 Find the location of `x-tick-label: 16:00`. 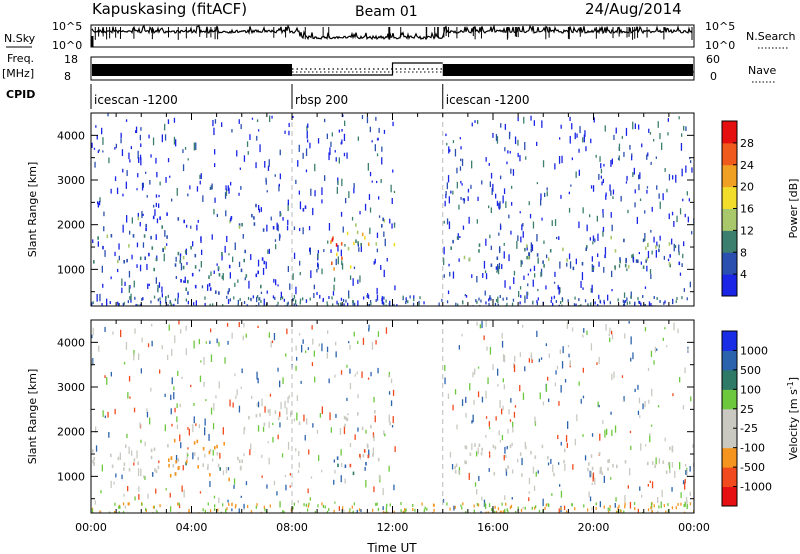

x-tick-label: 16:00 is located at coordinates (493, 527).